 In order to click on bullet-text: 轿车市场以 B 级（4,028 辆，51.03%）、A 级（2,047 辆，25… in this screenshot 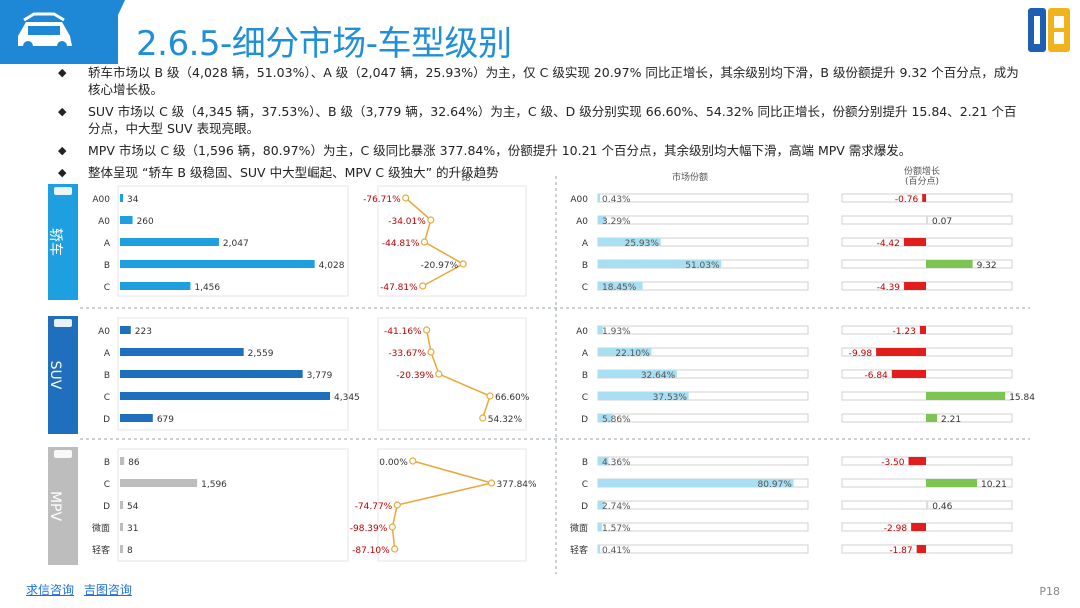, I will do `click(553, 81)`.